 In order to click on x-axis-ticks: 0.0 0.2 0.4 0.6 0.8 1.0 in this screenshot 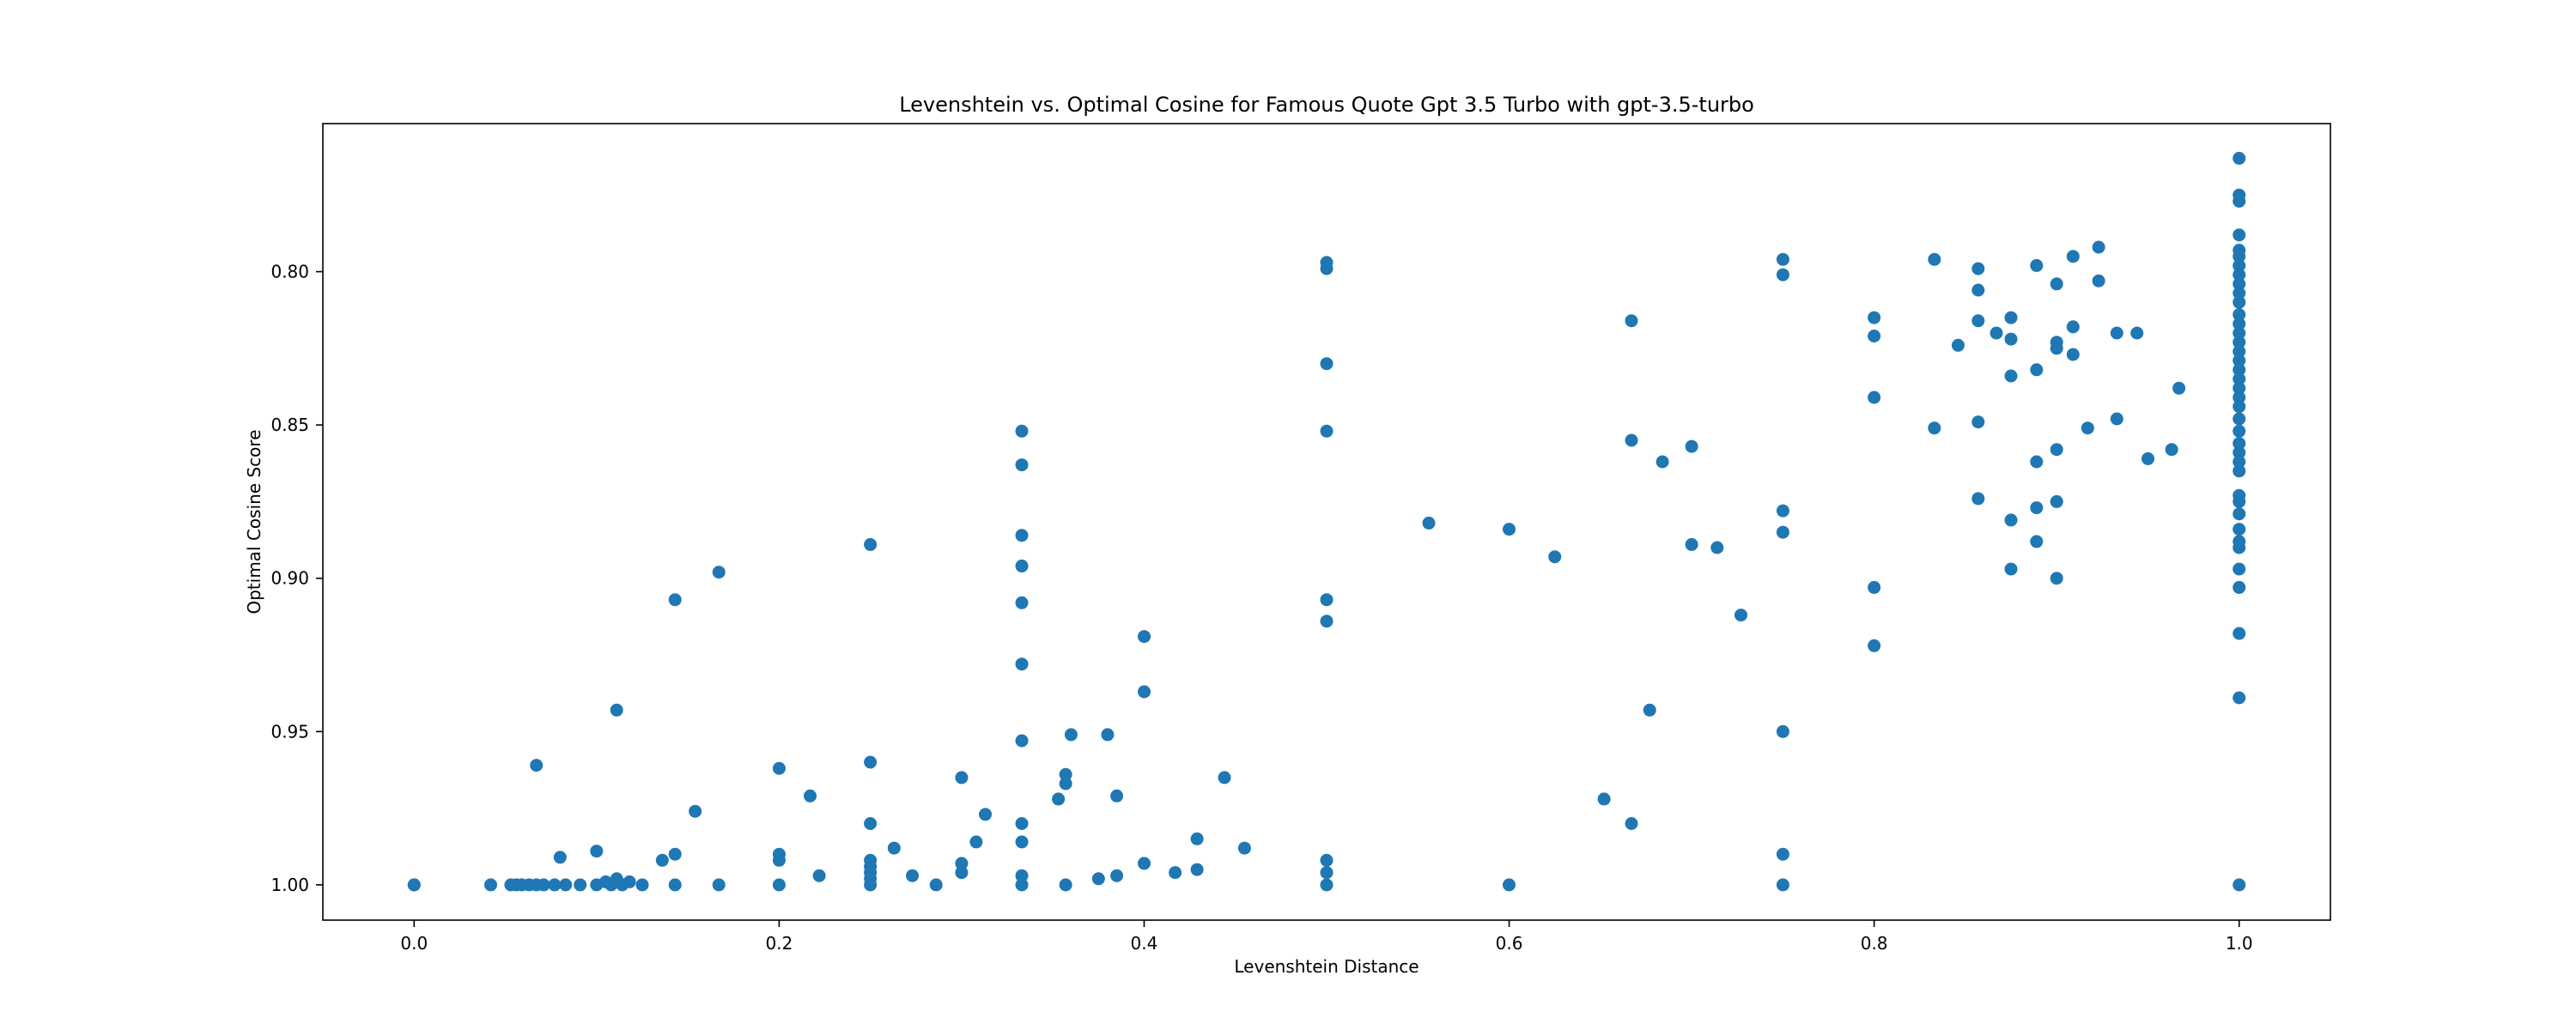, I will do `click(1327, 937)`.